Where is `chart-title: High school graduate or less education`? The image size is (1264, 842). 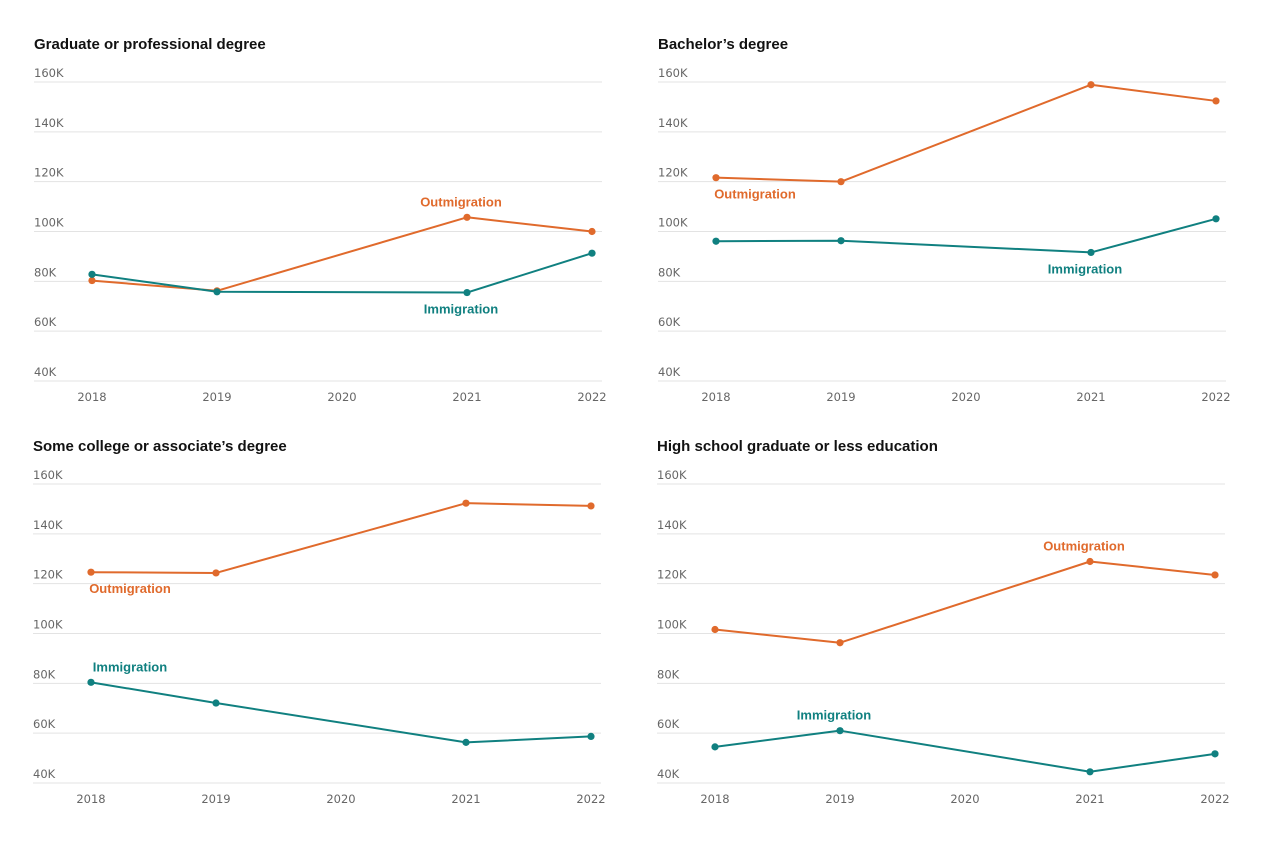 chart-title: High school graduate or less education is located at coordinates (797, 446).